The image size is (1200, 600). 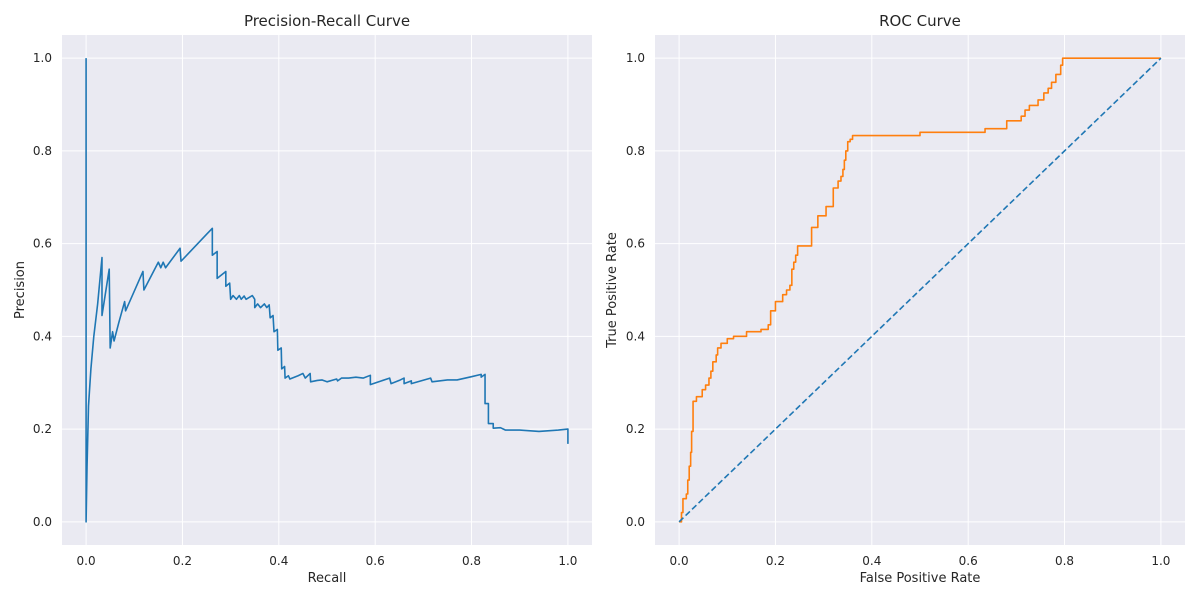 I want to click on y-axis-label: True Positive Rate, so click(x=612, y=290).